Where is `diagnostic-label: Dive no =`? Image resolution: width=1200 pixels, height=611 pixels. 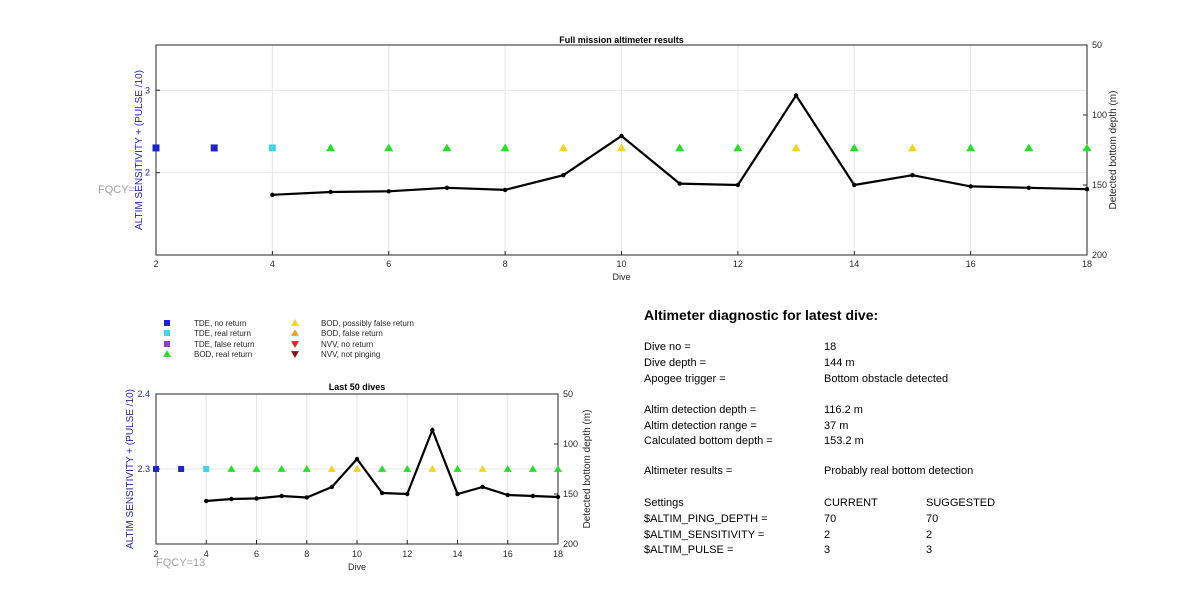
diagnostic-label: Dive no = is located at coordinates (667, 347).